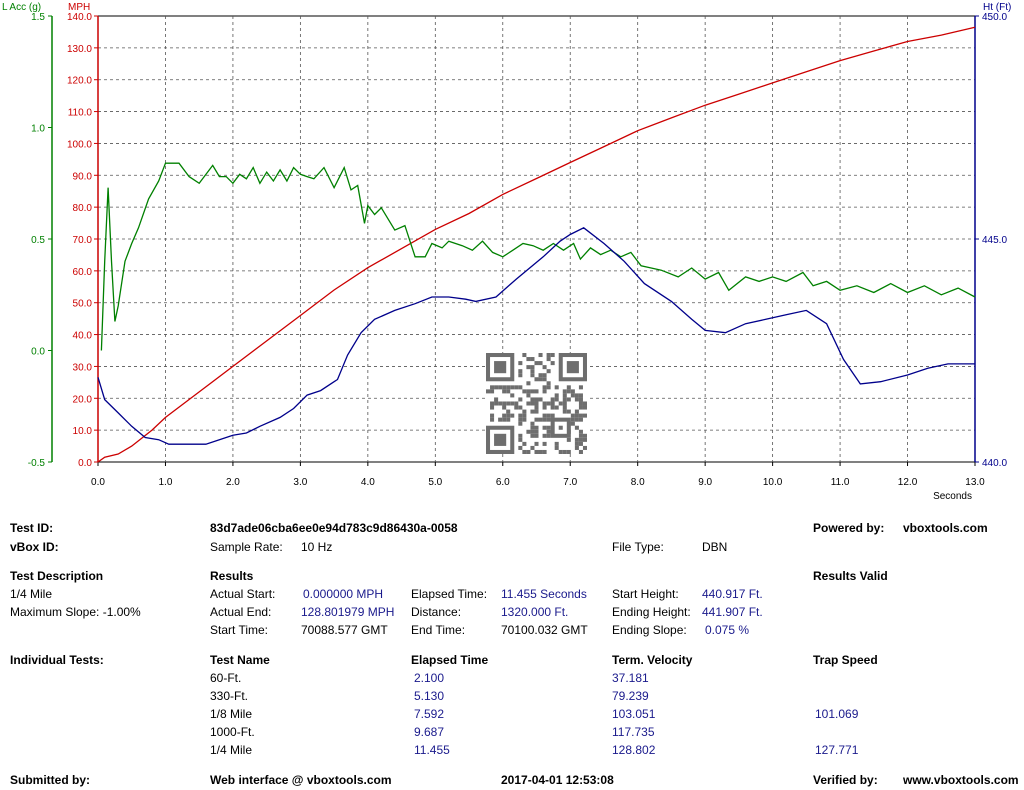  I want to click on sample-rate-label: Sample Rate:, so click(246, 547).